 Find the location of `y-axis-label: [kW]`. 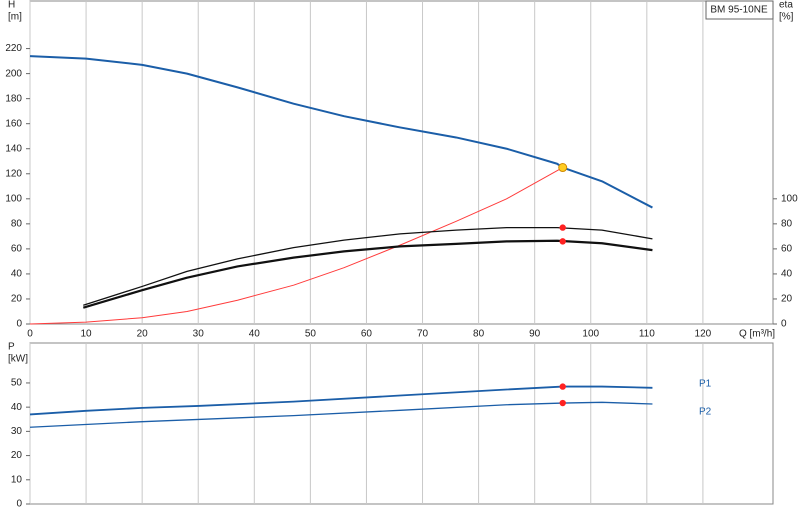

y-axis-label: [kW] is located at coordinates (18, 359).